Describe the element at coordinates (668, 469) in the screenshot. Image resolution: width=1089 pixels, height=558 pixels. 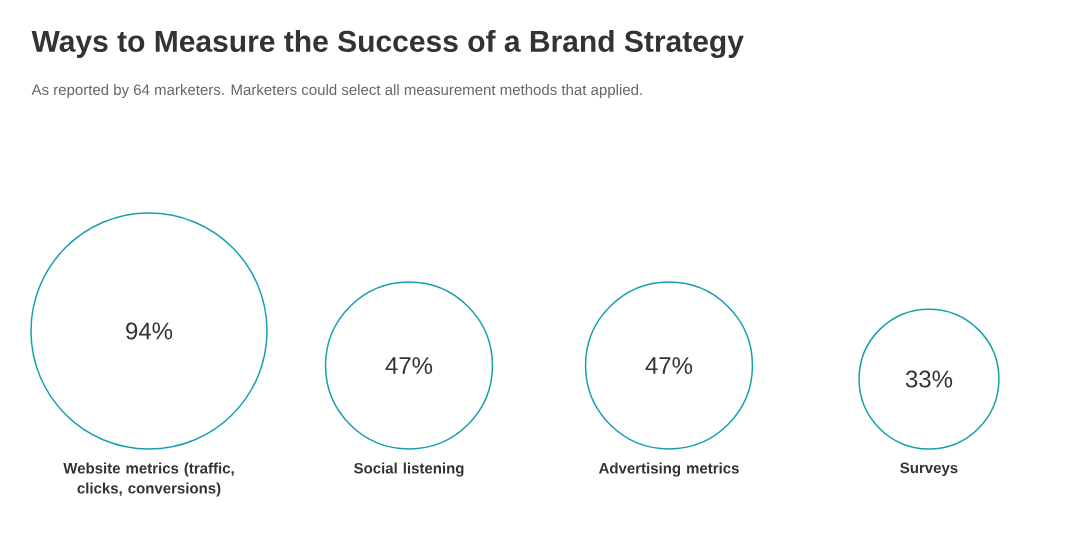
I see `category-label: Advertising metrics` at that location.